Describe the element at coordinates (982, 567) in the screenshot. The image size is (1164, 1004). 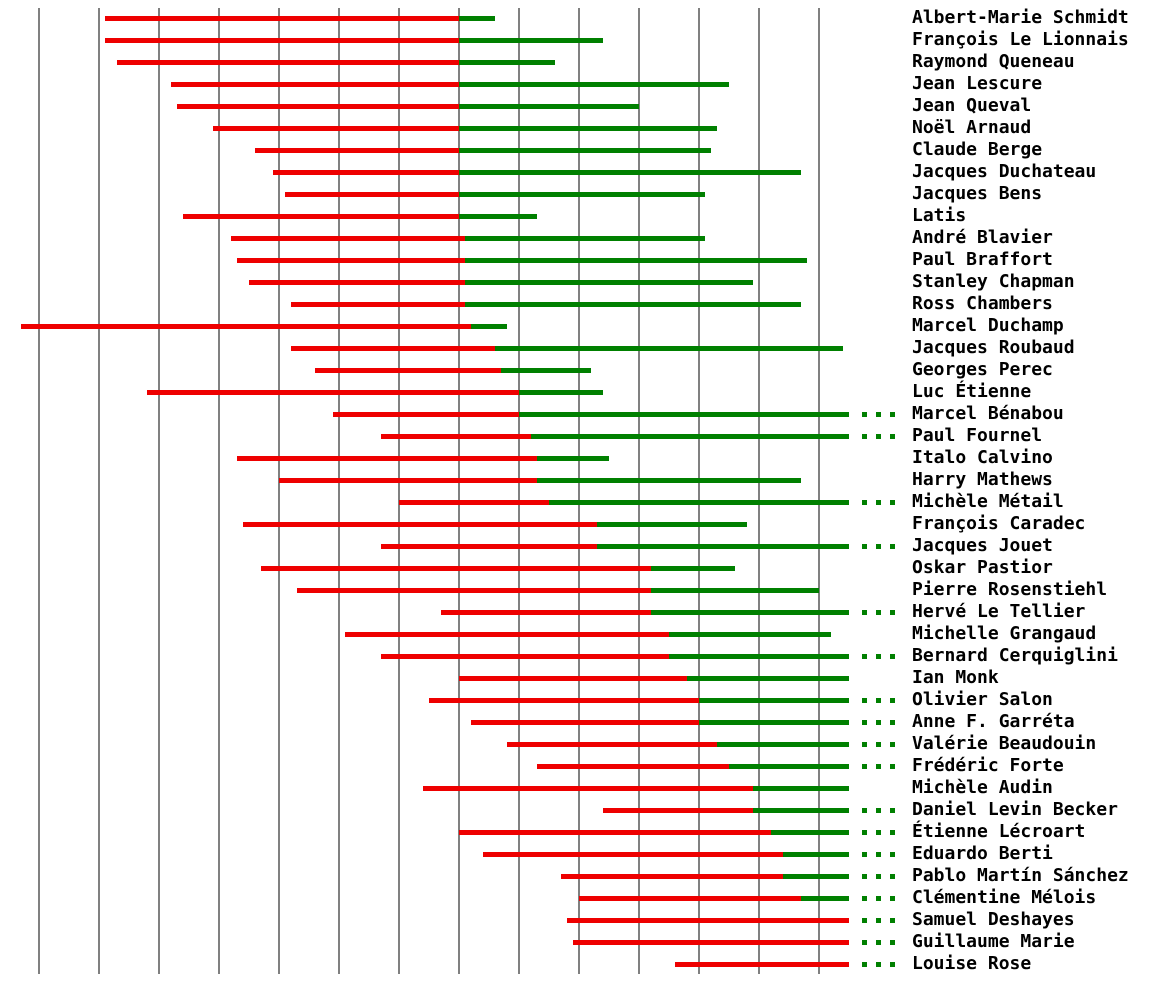
I see `member-name: Oskar Pastior` at that location.